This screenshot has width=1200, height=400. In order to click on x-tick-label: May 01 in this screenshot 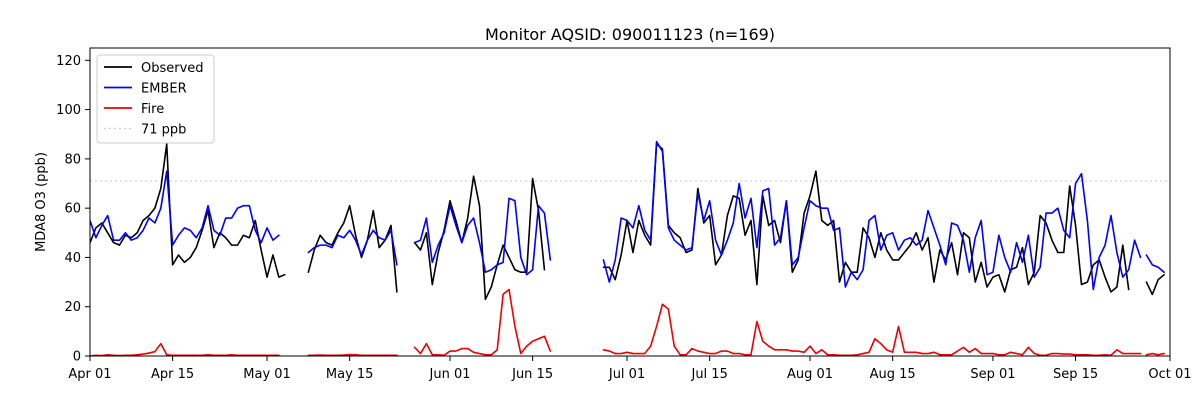, I will do `click(267, 374)`.